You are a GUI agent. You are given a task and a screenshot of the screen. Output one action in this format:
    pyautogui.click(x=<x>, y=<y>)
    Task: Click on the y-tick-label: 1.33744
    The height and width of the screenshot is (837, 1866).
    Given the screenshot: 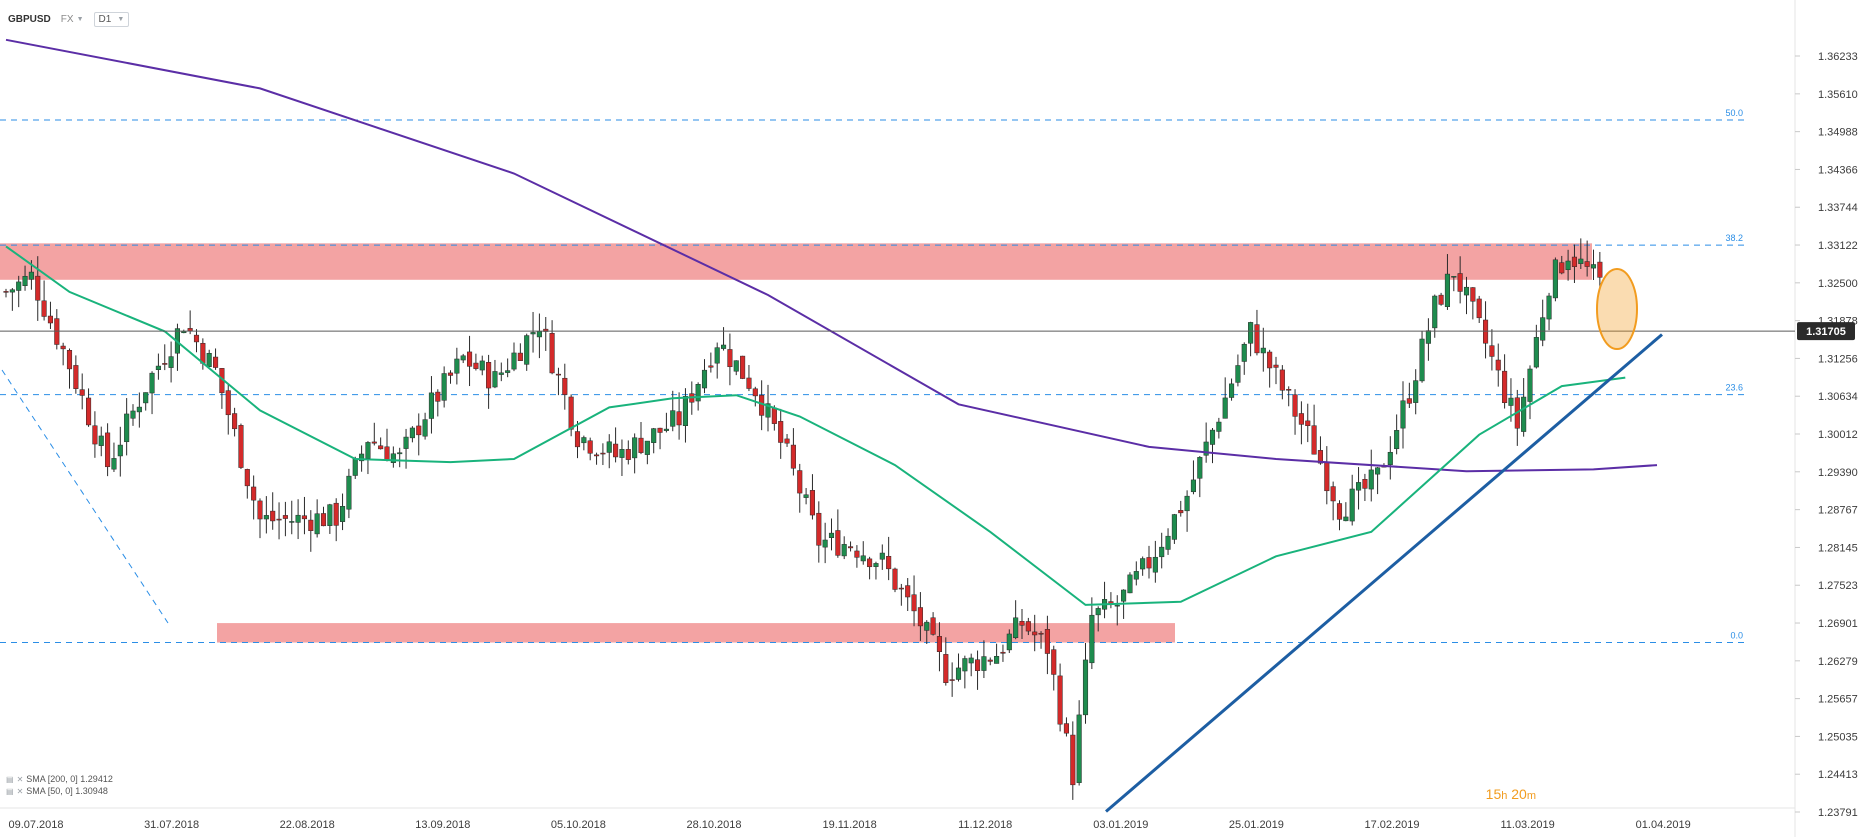 What is the action you would take?
    pyautogui.click(x=1838, y=208)
    